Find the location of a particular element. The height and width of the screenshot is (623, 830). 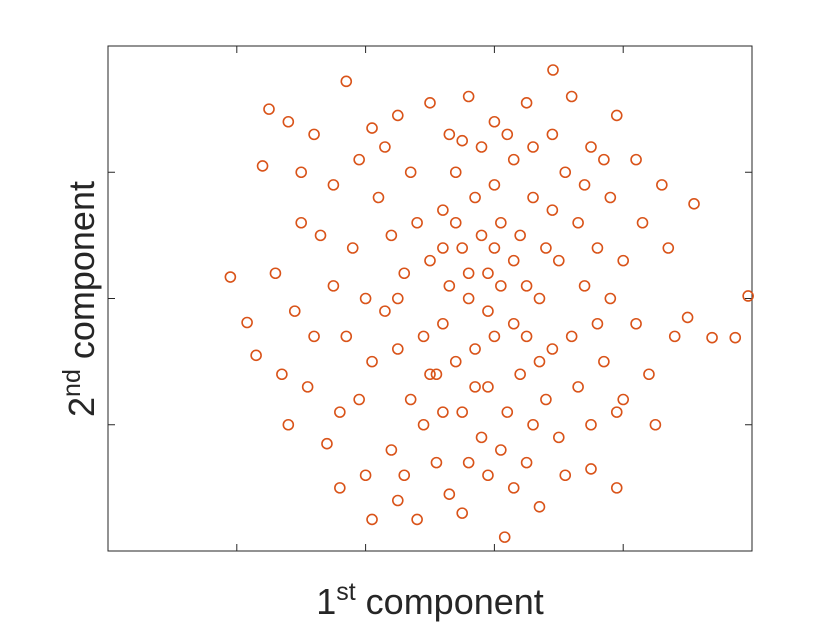

y-label-main: 2 is located at coordinates (81, 407).